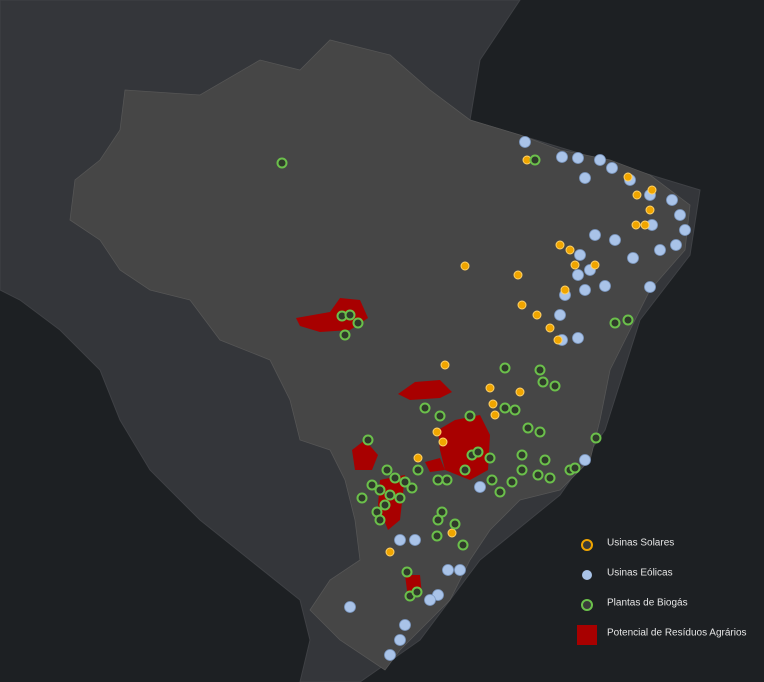  Describe the element at coordinates (640, 573) in the screenshot. I see `legend-label: Usinas Eólicas` at that location.